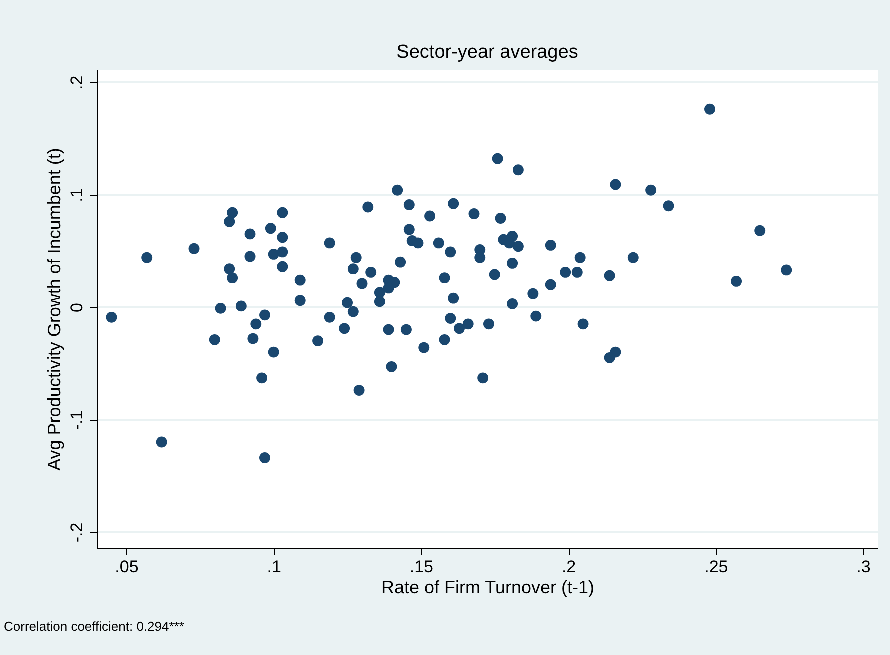 This screenshot has width=890, height=655. Describe the element at coordinates (274, 567) in the screenshot. I see `x-tick-label: .1` at that location.